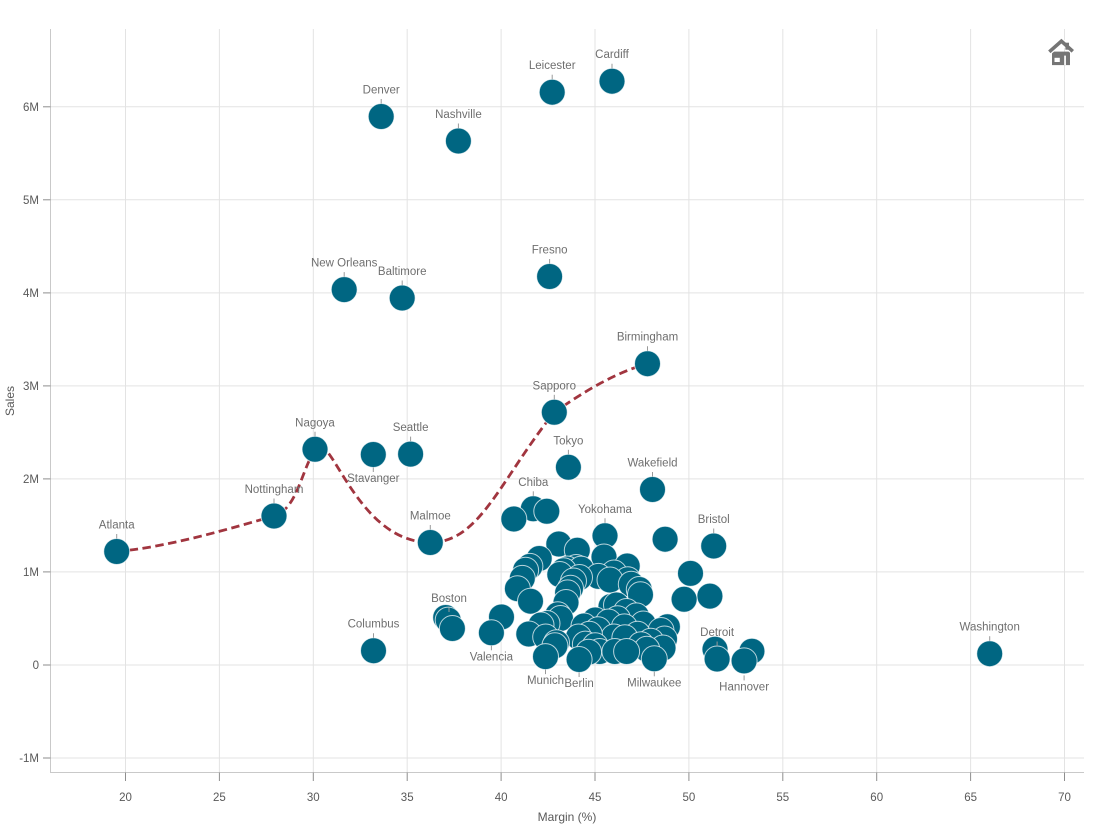 The image size is (1096, 832). What do you see at coordinates (545, 681) in the screenshot?
I see `svg-text: Munich` at bounding box center [545, 681].